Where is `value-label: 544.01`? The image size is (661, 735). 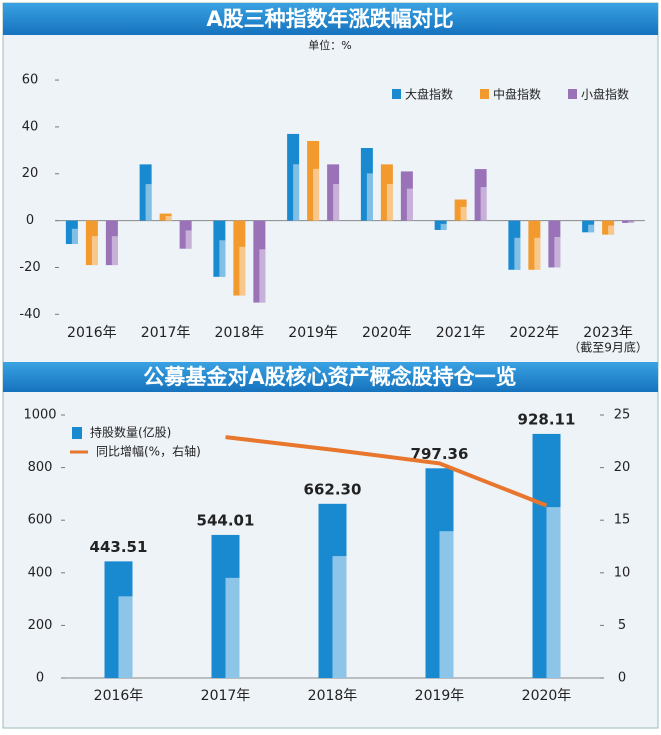
value-label: 544.01 is located at coordinates (226, 520).